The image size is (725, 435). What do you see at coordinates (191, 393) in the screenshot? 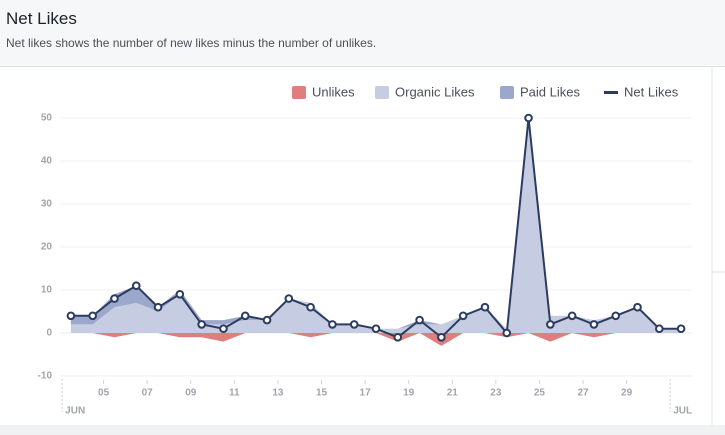
I see `x-tick-label: 09` at bounding box center [191, 393].